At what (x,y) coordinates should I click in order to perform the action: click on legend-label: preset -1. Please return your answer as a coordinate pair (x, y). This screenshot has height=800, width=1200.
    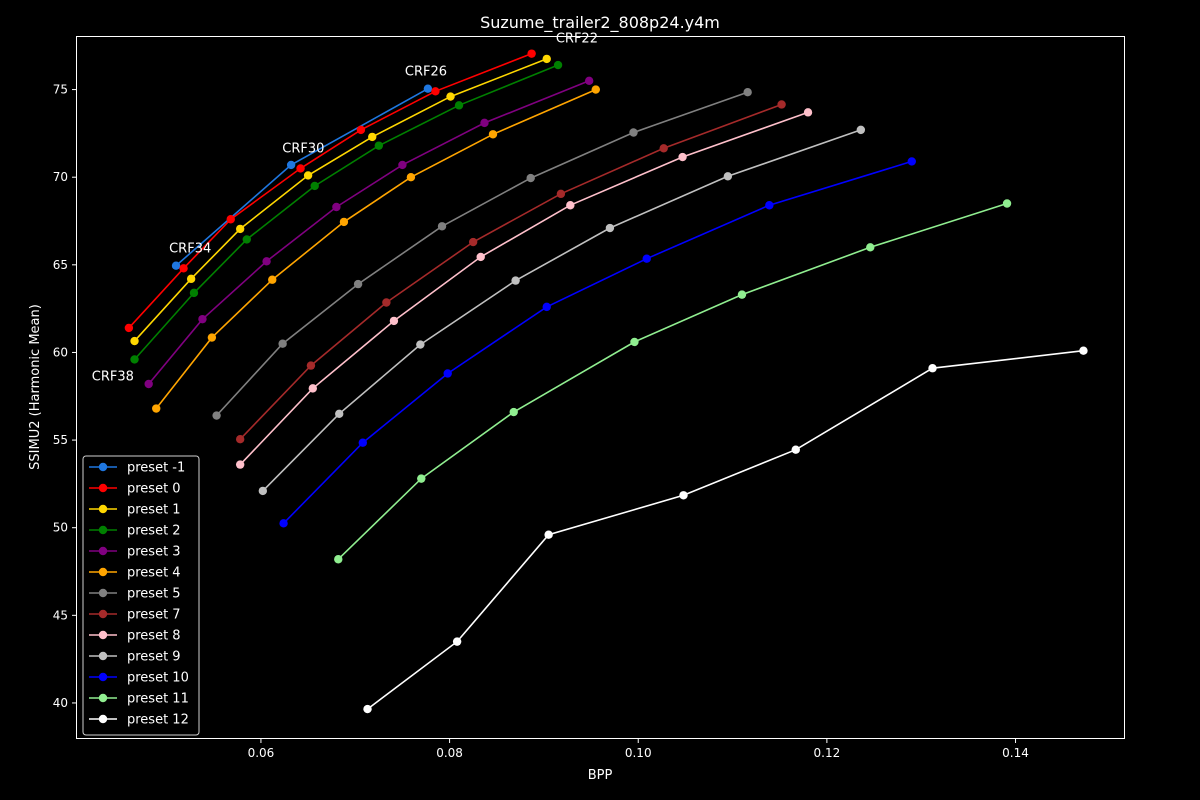
    Looking at the image, I should click on (156, 468).